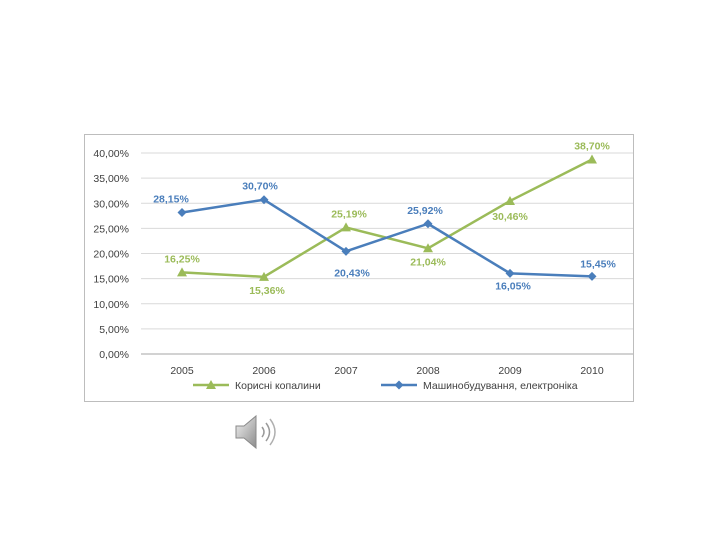 This screenshot has width=720, height=540. I want to click on speaker-icon, so click(256, 432).